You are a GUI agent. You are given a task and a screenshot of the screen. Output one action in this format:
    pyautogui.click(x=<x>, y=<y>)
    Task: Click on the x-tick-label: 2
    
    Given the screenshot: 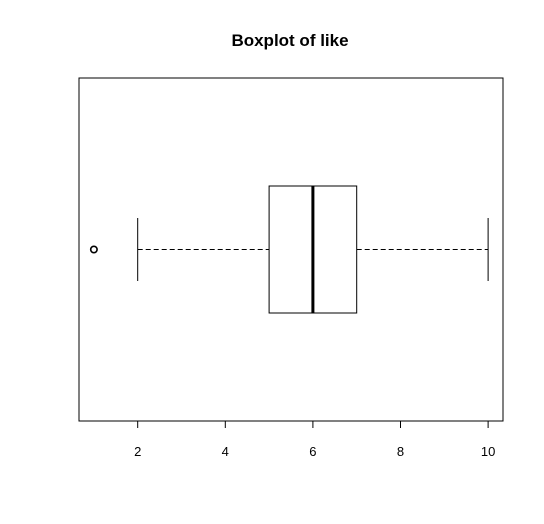 What is the action you would take?
    pyautogui.click(x=137, y=451)
    